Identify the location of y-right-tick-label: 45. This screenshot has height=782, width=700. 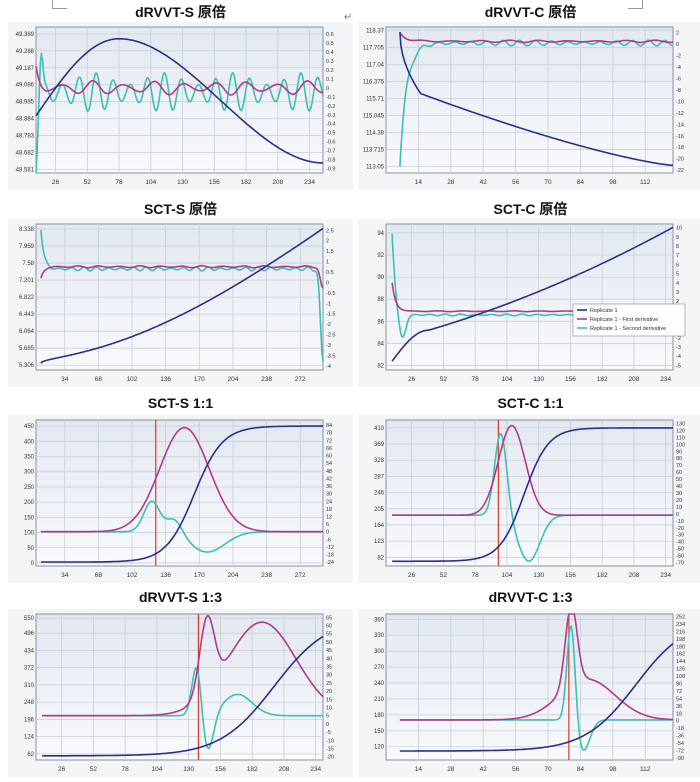
(329, 651).